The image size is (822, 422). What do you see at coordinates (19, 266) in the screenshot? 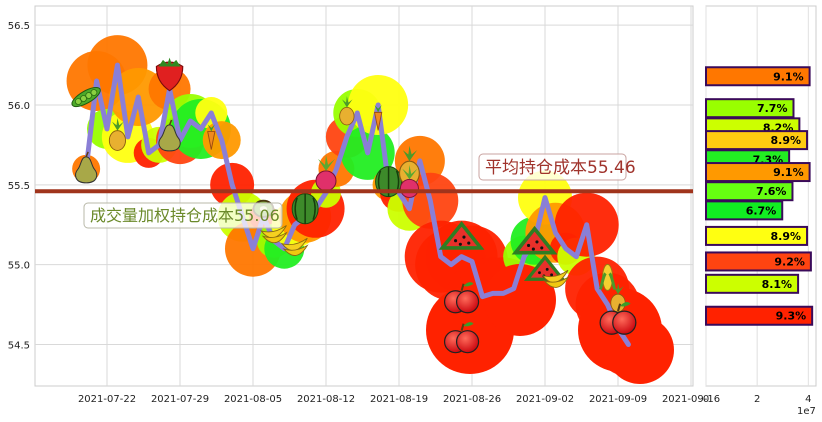
I see `y-tick-label: 55.0` at bounding box center [19, 266].